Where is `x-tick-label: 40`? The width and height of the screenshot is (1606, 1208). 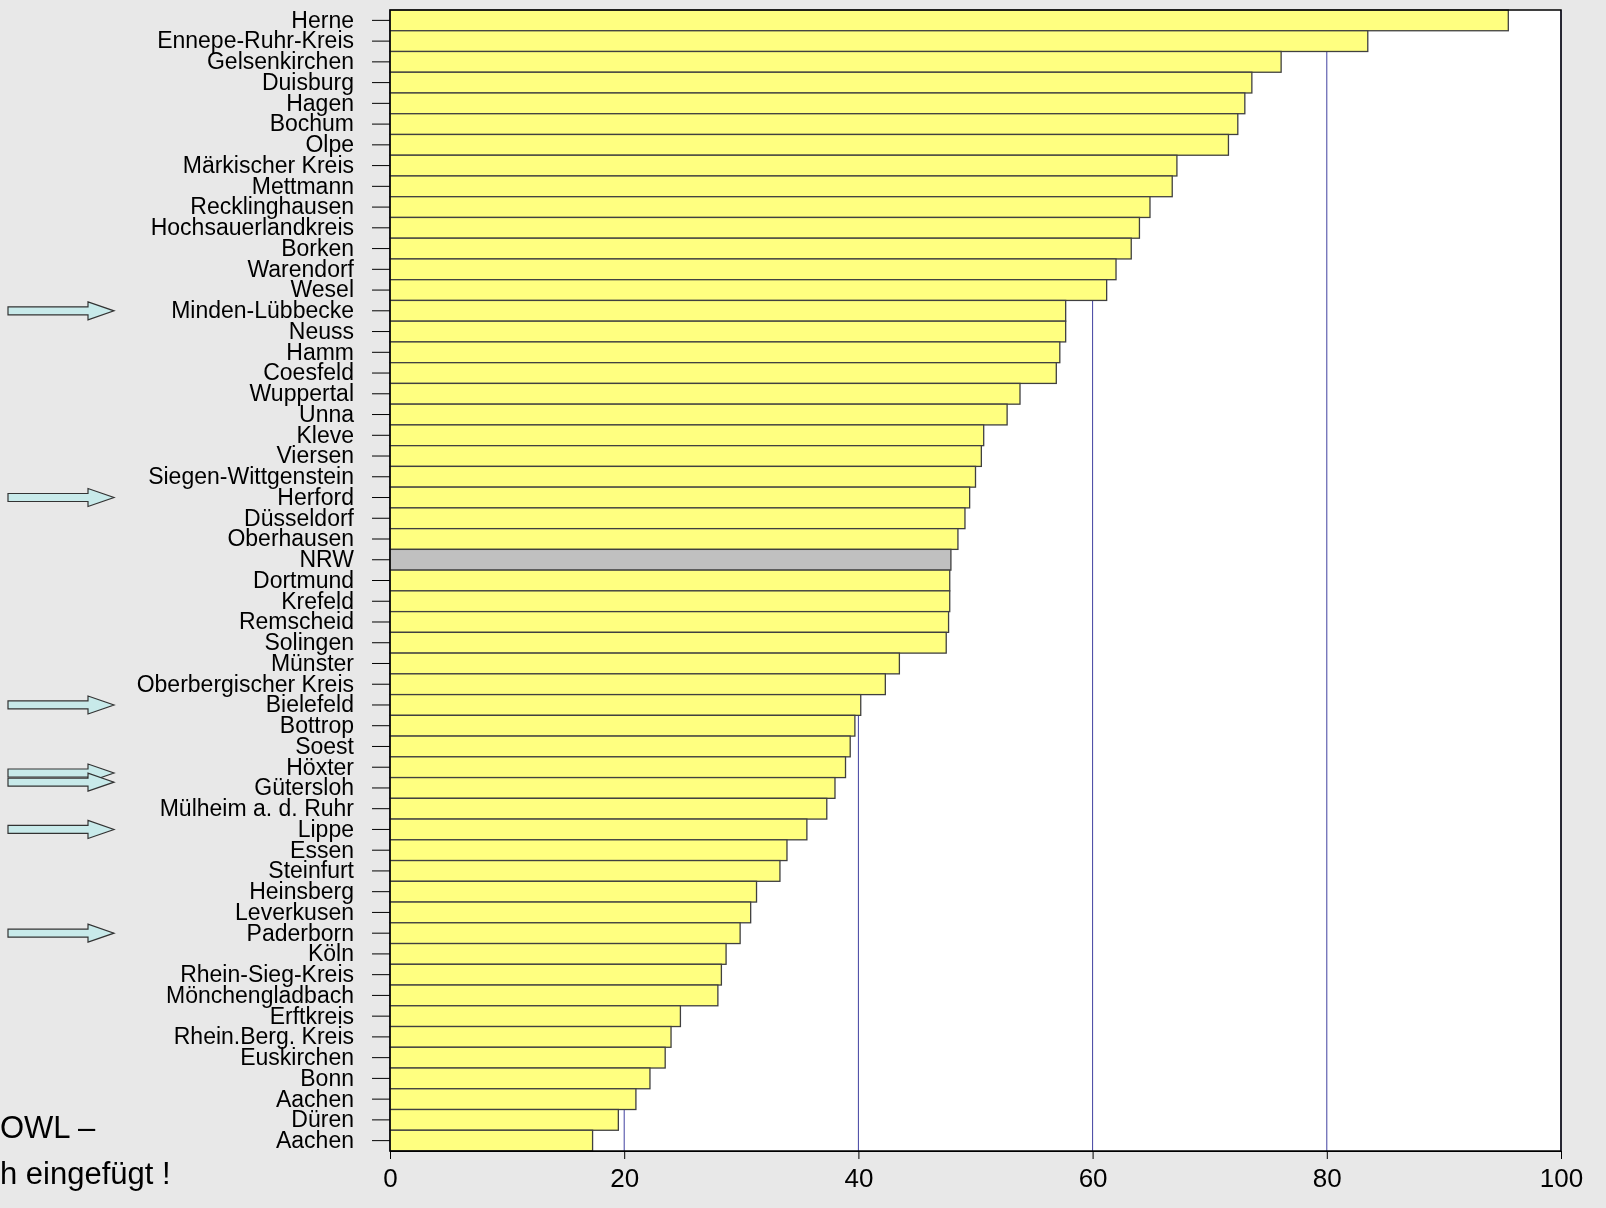 x-tick-label: 40 is located at coordinates (859, 1178).